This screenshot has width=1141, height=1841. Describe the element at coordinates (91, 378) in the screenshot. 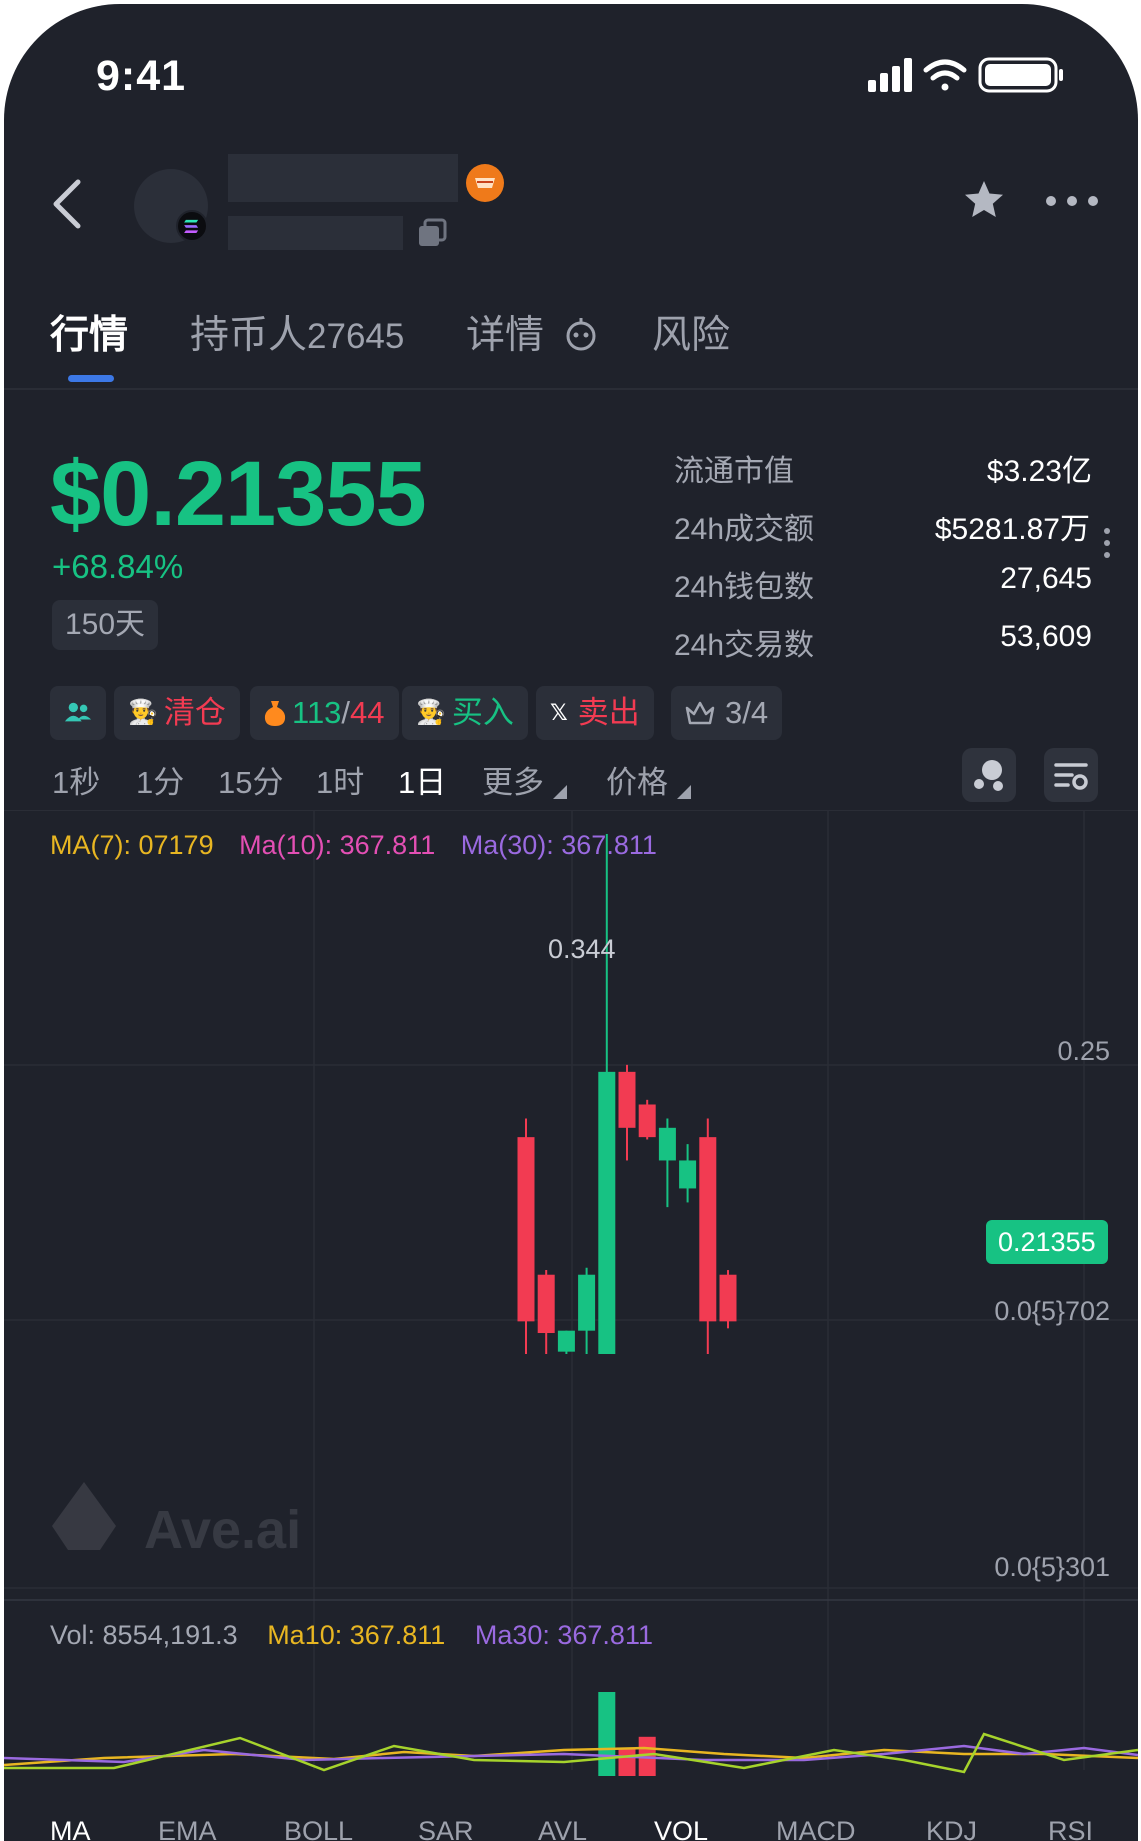

I see `active-tab-indicator` at that location.